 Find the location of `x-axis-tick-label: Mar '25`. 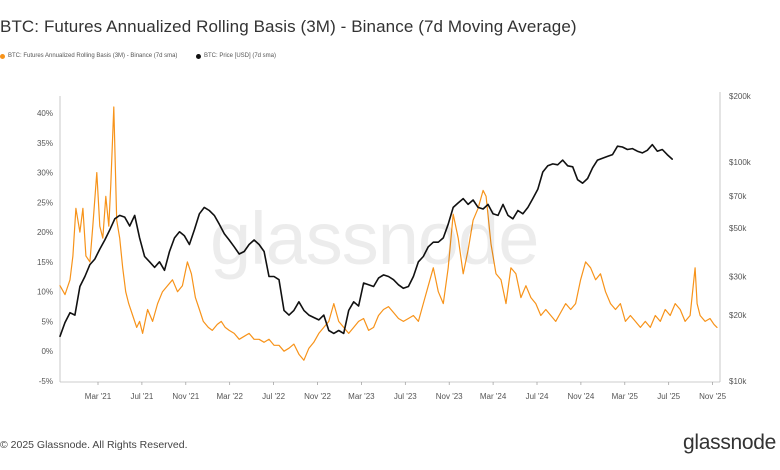

x-axis-tick-label: Mar '25 is located at coordinates (625, 396).